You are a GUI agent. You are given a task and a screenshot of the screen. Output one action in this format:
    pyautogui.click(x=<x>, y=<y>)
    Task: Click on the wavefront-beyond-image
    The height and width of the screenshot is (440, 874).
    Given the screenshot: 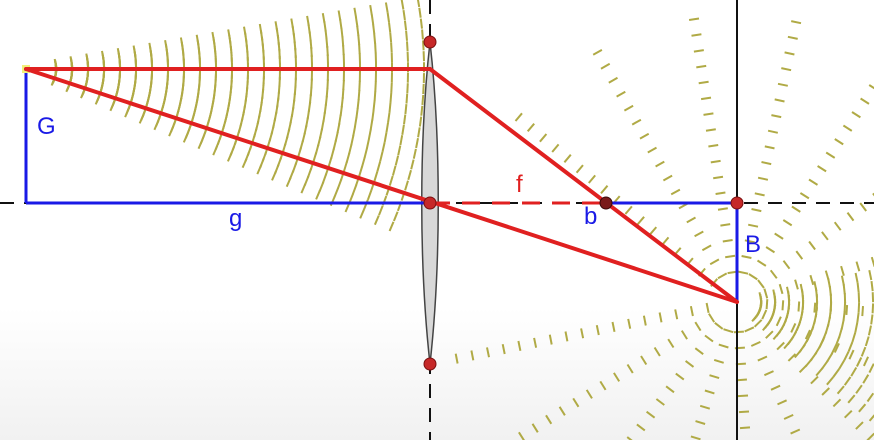 What is the action you would take?
    pyautogui.click(x=812, y=346)
    